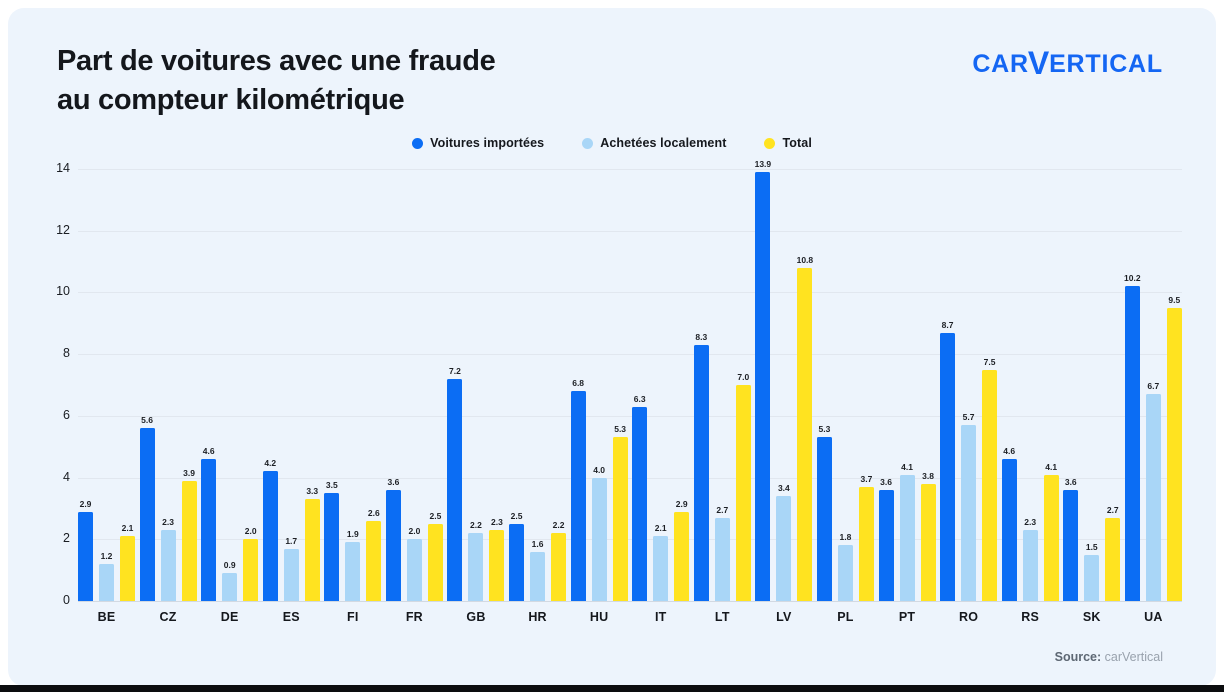 The image size is (1224, 692). What do you see at coordinates (743, 486) in the screenshot?
I see `bar-wrapper: 7.0` at bounding box center [743, 486].